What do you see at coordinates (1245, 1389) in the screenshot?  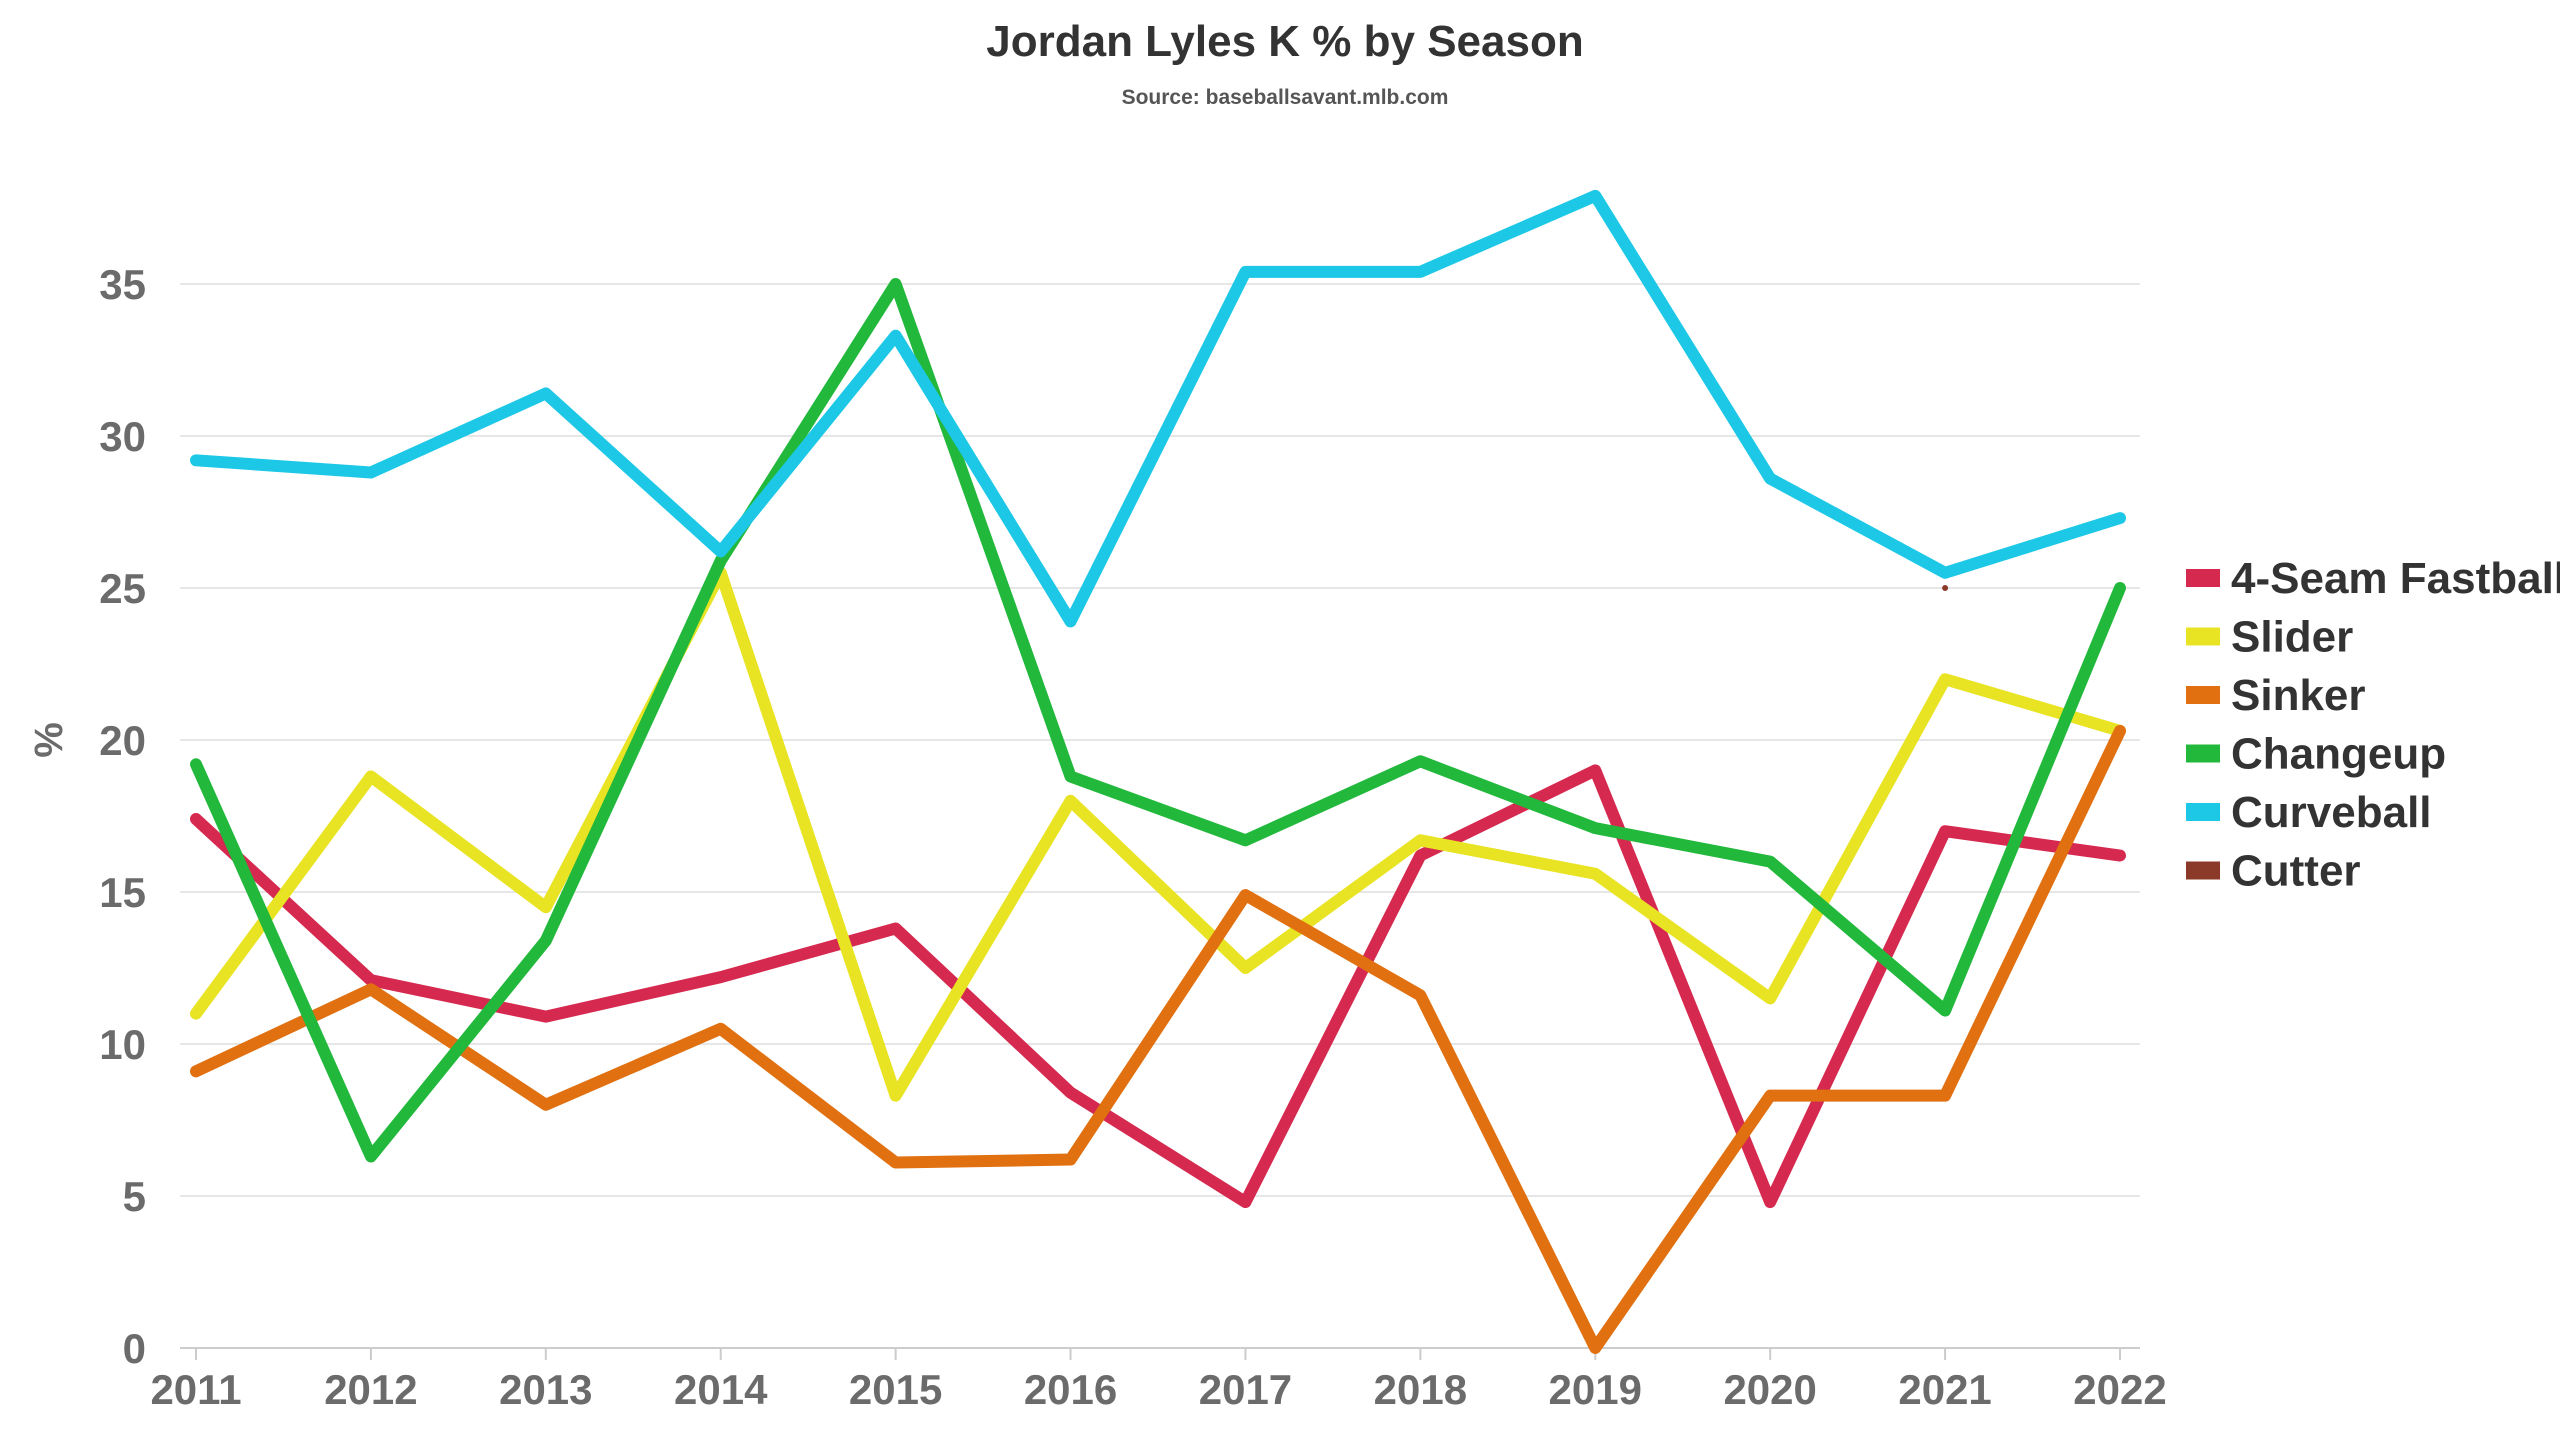 I see `x-tick-label: 2017` at bounding box center [1245, 1389].